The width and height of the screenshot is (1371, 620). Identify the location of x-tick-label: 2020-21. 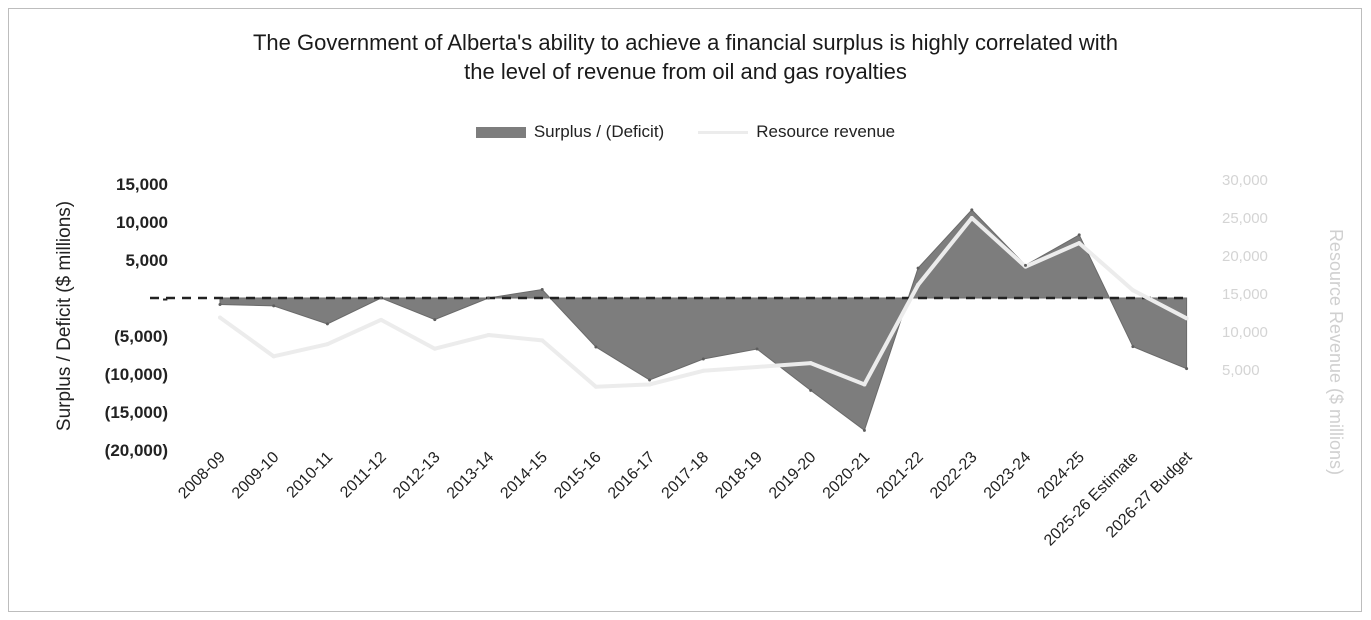
(847, 476).